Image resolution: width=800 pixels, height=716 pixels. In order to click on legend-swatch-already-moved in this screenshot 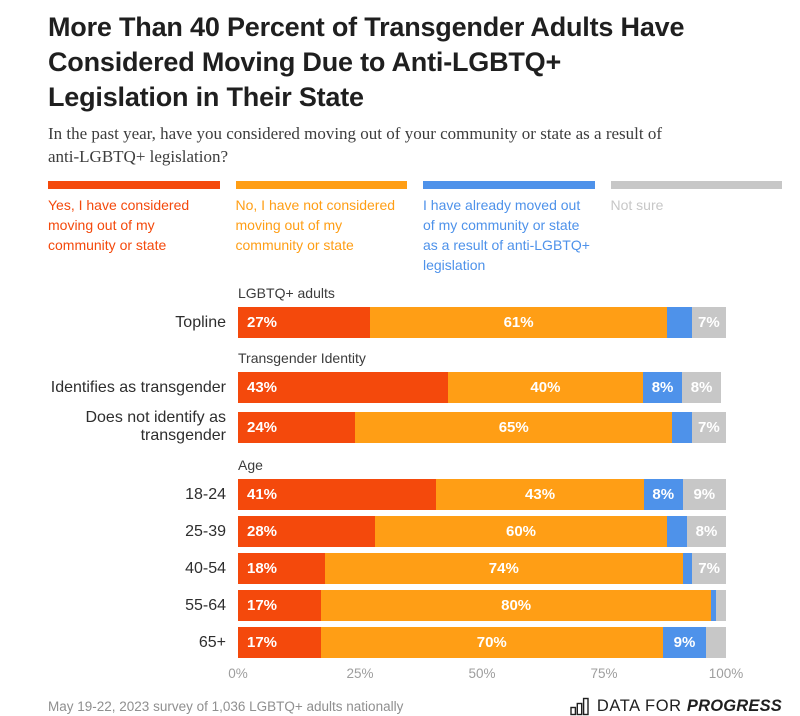, I will do `click(509, 185)`.